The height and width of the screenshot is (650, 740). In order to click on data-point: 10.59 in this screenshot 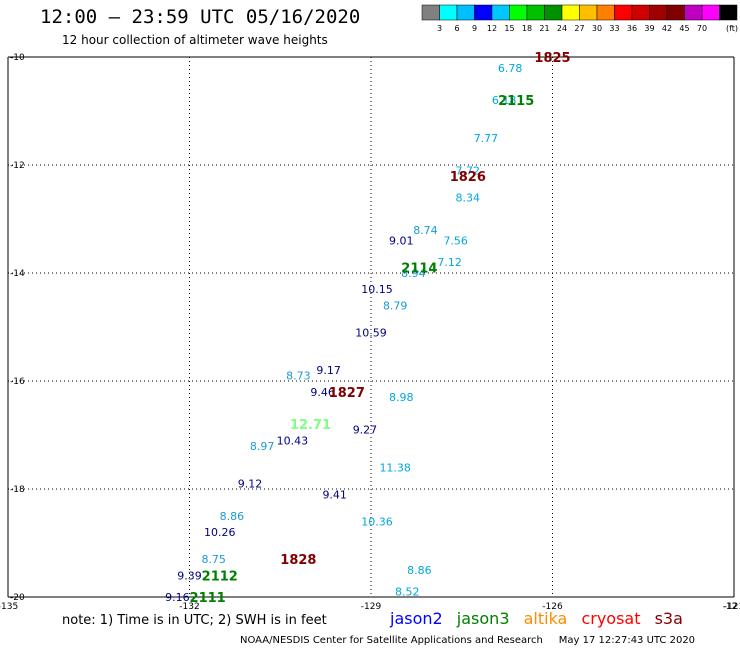, I will do `click(371, 332)`.